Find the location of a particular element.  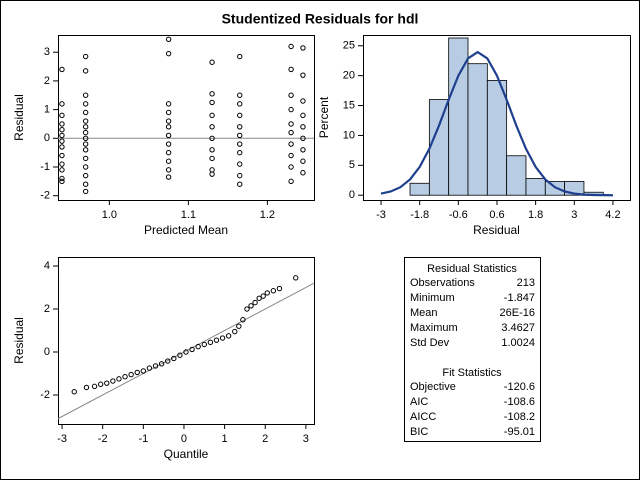

x-tick-label: 0.6 is located at coordinates (496, 215).